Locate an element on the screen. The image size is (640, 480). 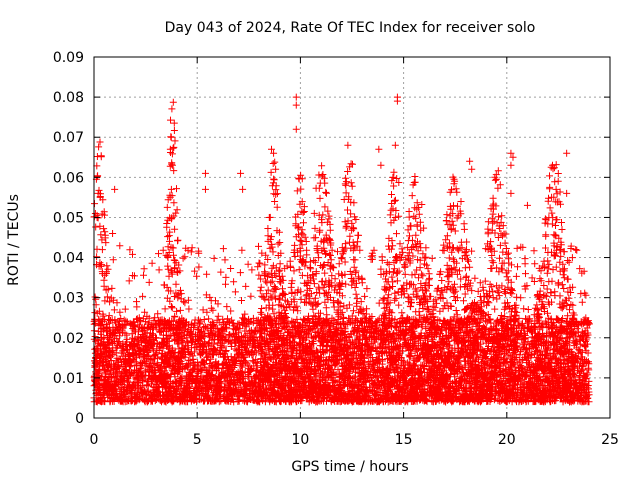
x-tick-label: 10 is located at coordinates (300, 440).